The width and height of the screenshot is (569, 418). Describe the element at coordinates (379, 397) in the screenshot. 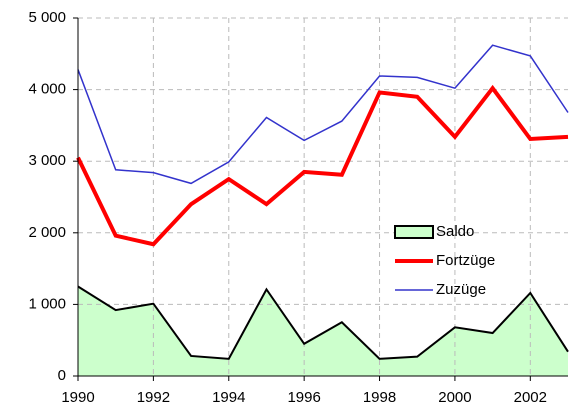

I see `x-tick-label: 1998` at that location.